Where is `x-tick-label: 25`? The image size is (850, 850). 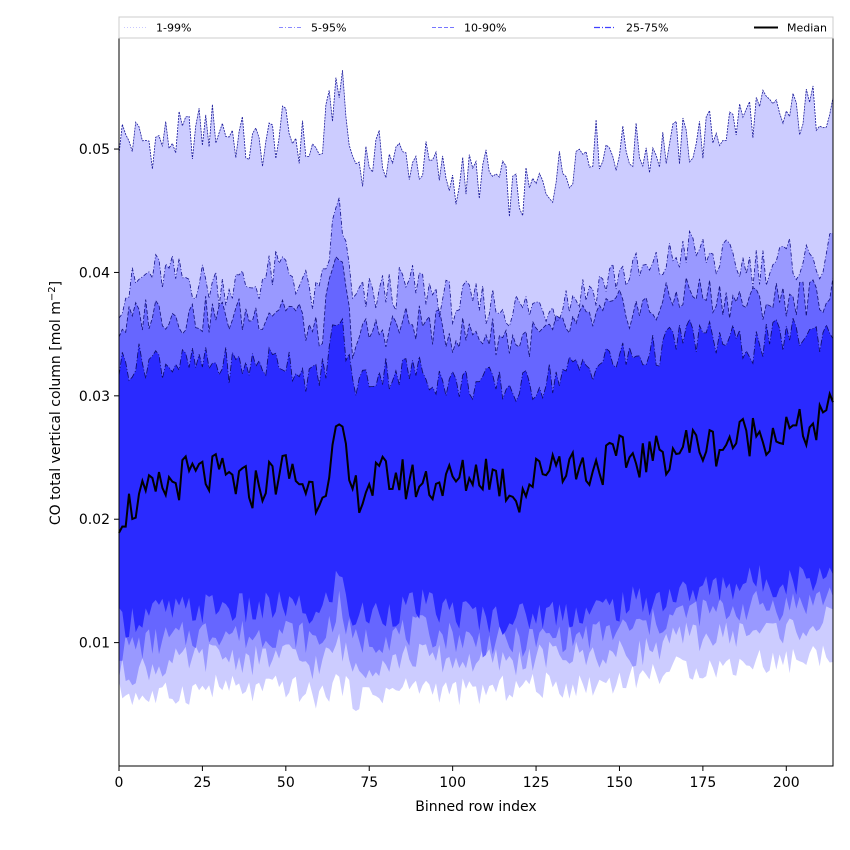 x-tick-label: 25 is located at coordinates (202, 783).